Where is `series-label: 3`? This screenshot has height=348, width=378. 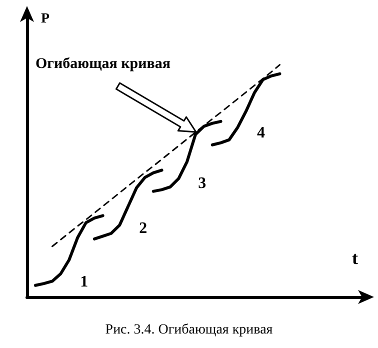 series-label: 3 is located at coordinates (202, 183).